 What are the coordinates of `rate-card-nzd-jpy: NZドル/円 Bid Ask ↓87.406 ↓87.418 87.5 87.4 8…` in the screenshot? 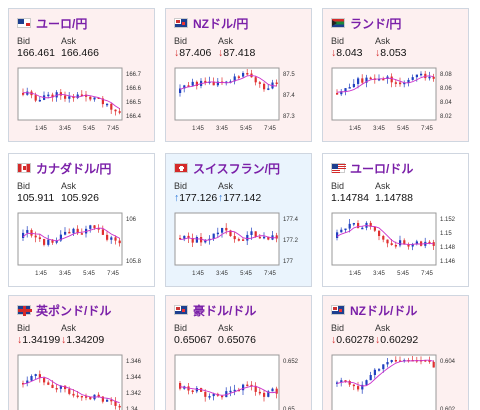 It's located at (238, 75).